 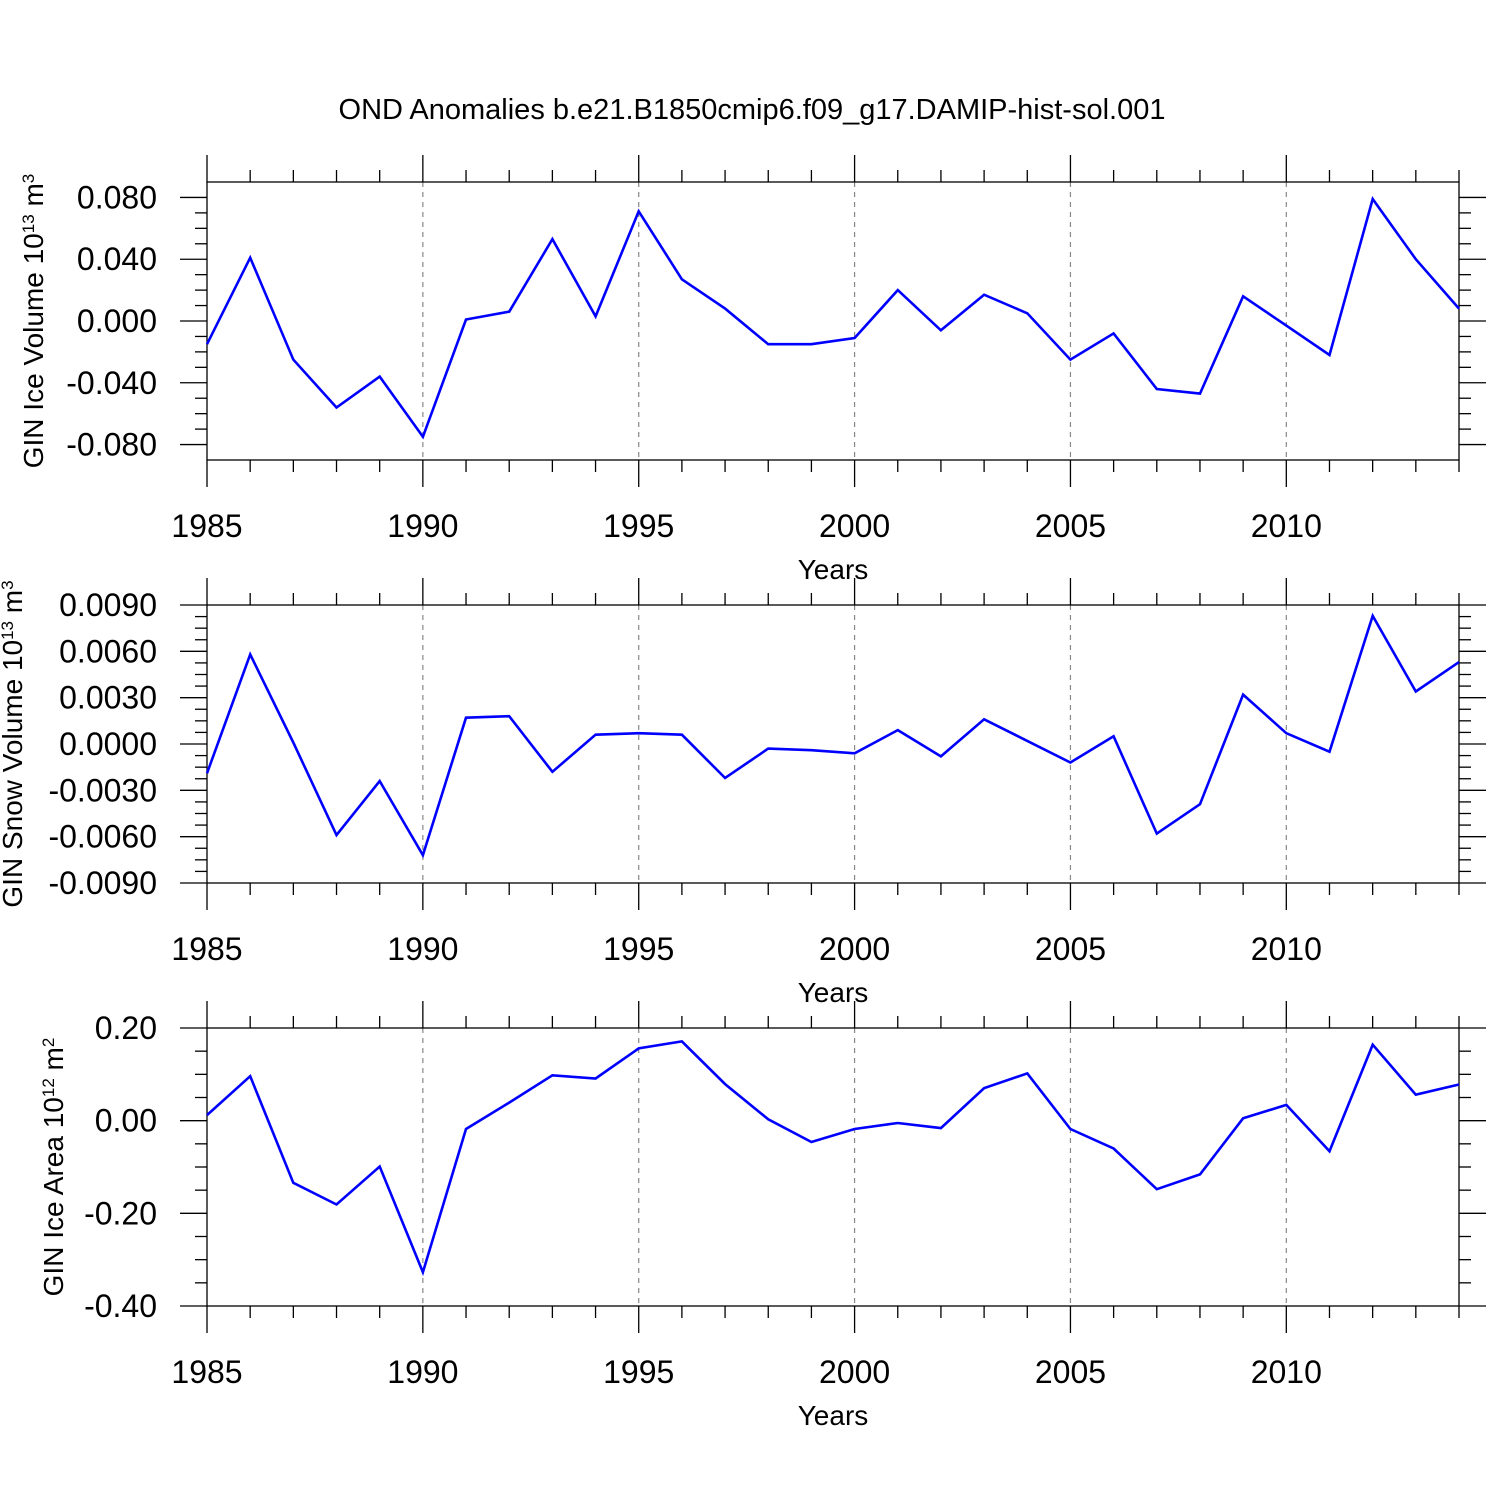 What do you see at coordinates (108, 651) in the screenshot?
I see `y-tick-label: 0.0060` at bounding box center [108, 651].